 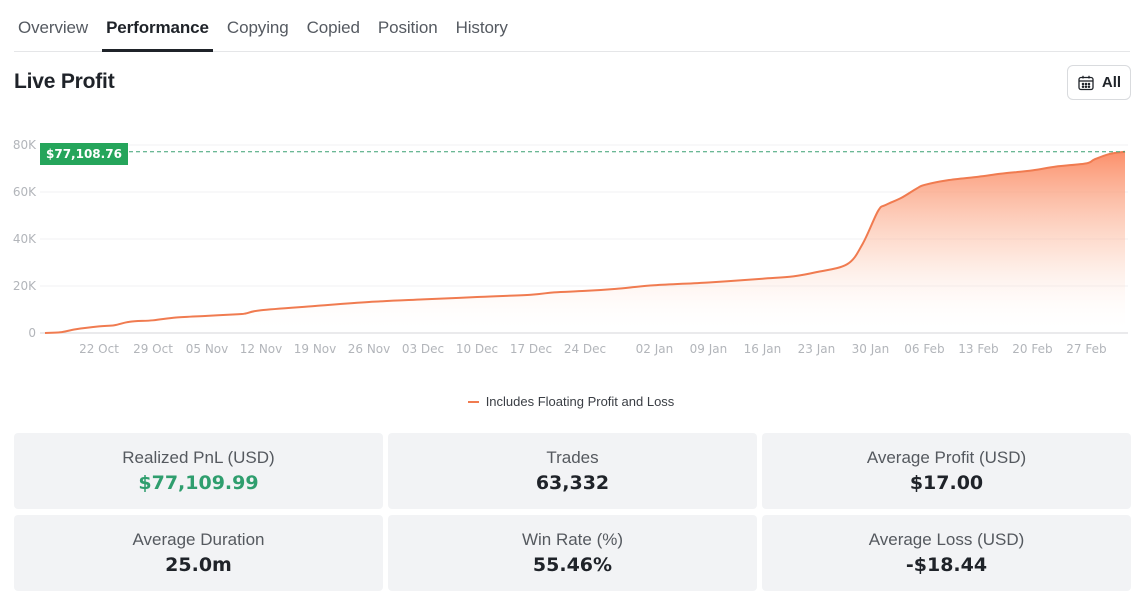 I want to click on svg-text: 13 Feb, so click(x=978, y=349).